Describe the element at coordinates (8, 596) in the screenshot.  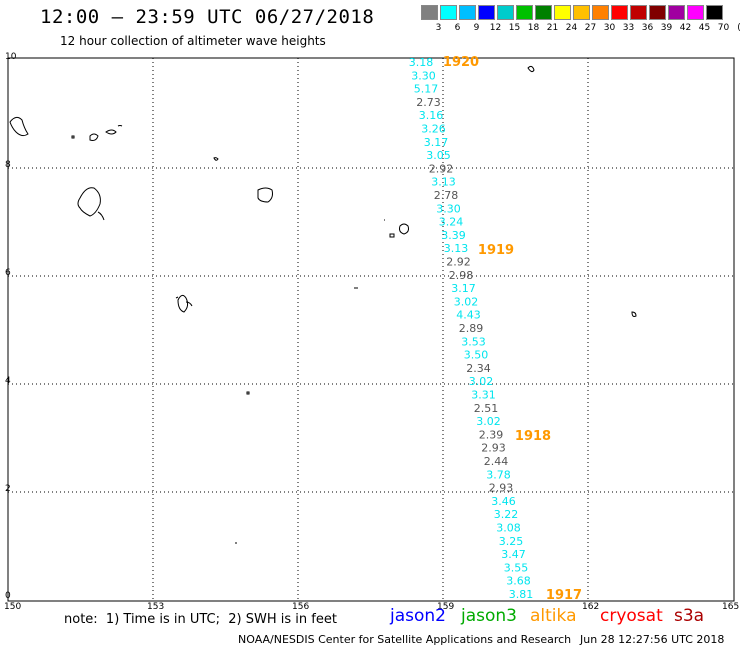
I see `y-tick-label: 0` at that location.